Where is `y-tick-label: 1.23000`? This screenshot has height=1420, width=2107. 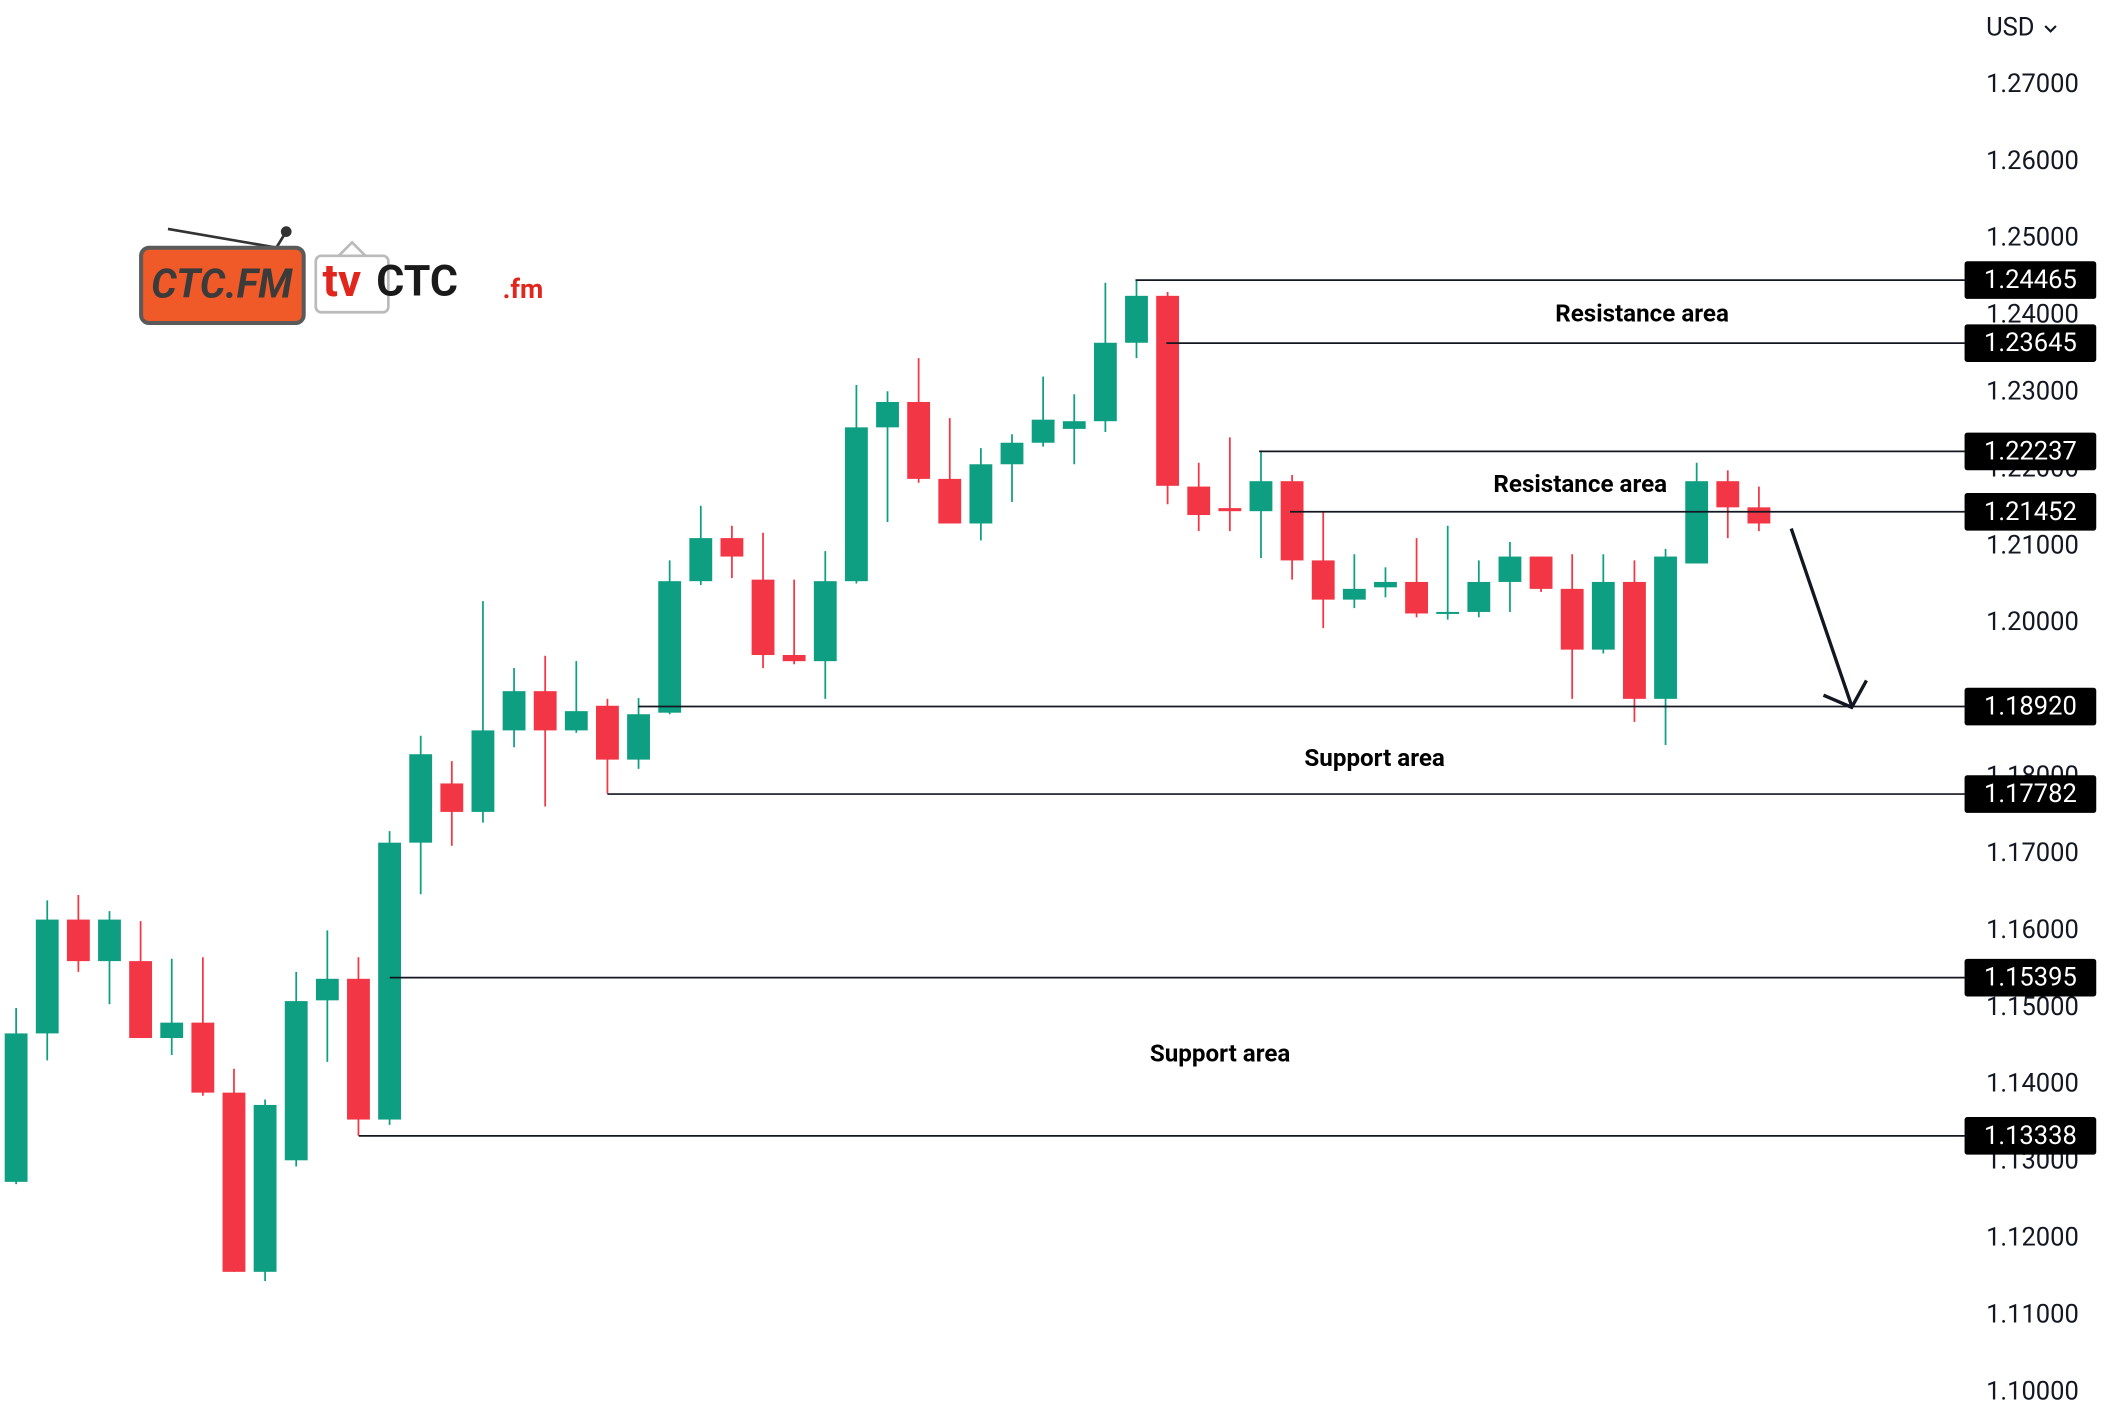
y-tick-label: 1.23000 is located at coordinates (2032, 391).